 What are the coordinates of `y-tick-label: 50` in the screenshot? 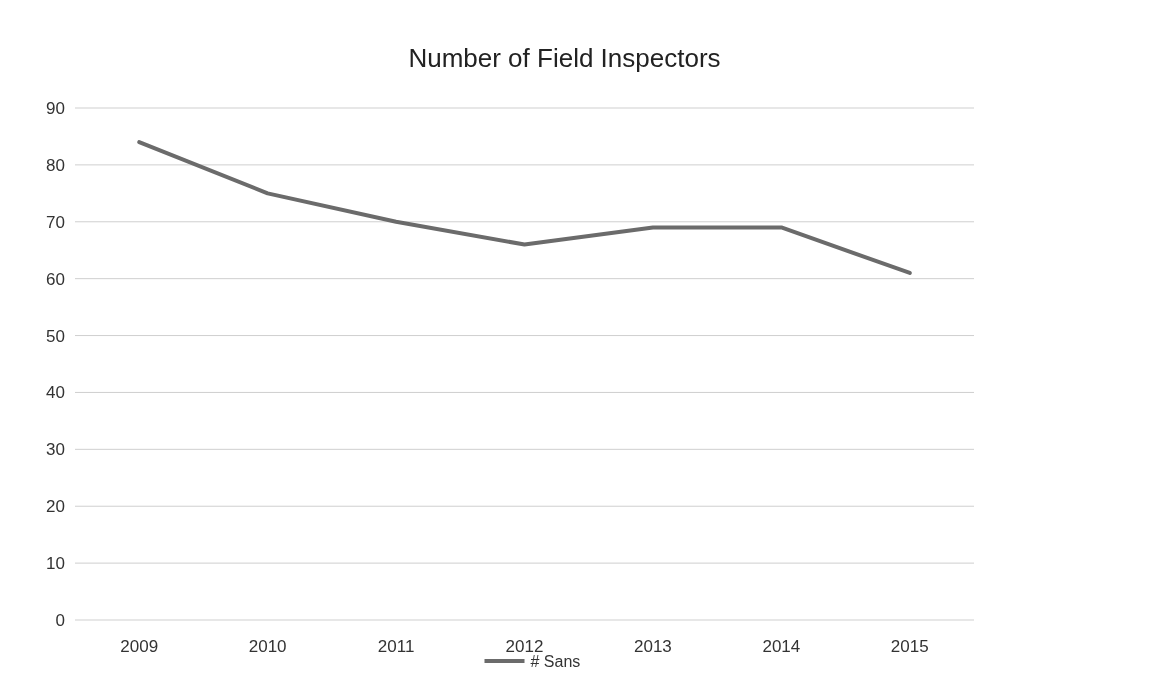 It's located at (55, 336).